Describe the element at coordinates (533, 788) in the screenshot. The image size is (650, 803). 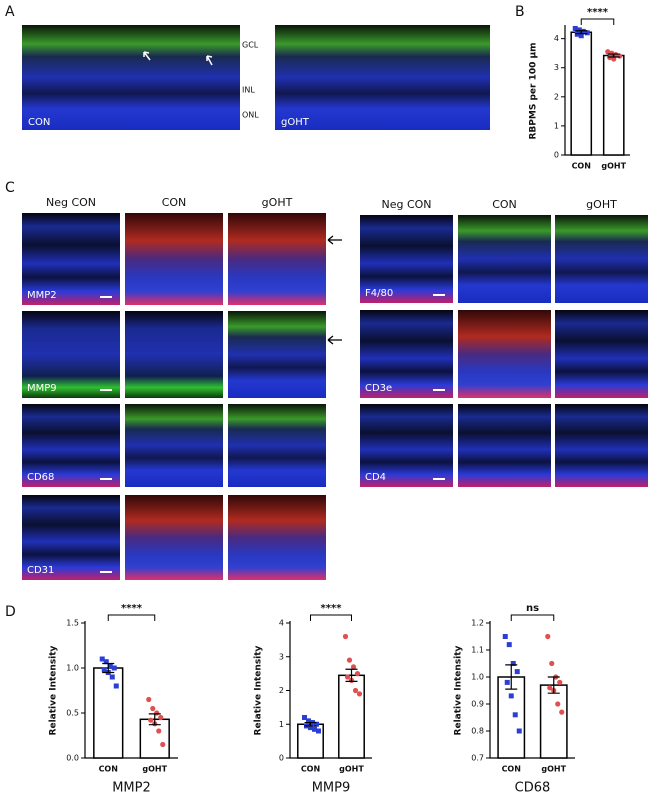
I see `chart-caption: CD68` at that location.